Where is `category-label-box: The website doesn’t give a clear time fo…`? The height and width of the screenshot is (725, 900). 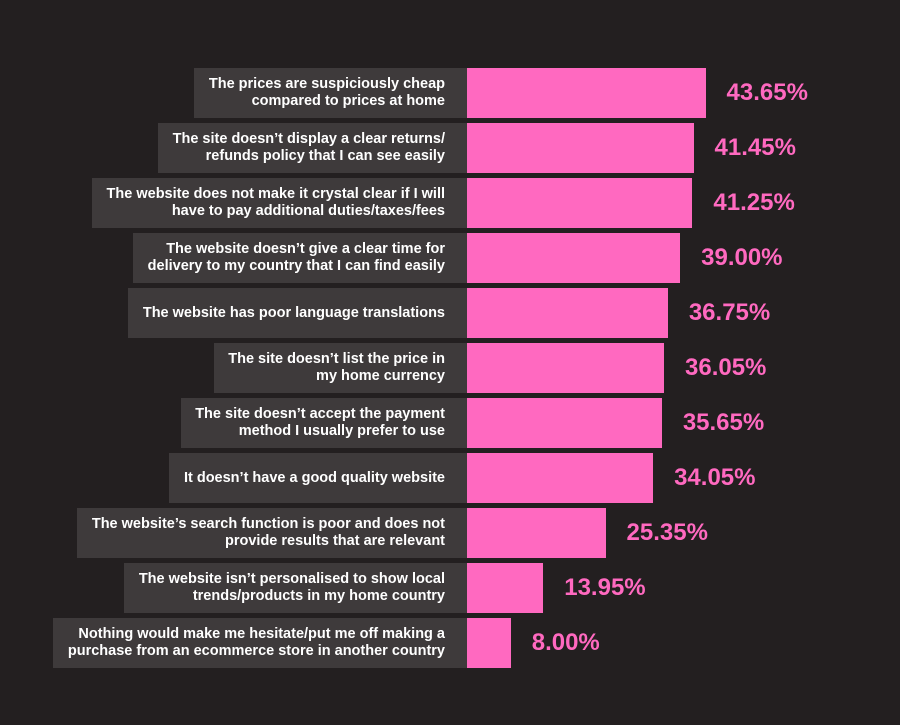
category-label-box: The website doesn’t give a clear time fo… is located at coordinates (300, 258).